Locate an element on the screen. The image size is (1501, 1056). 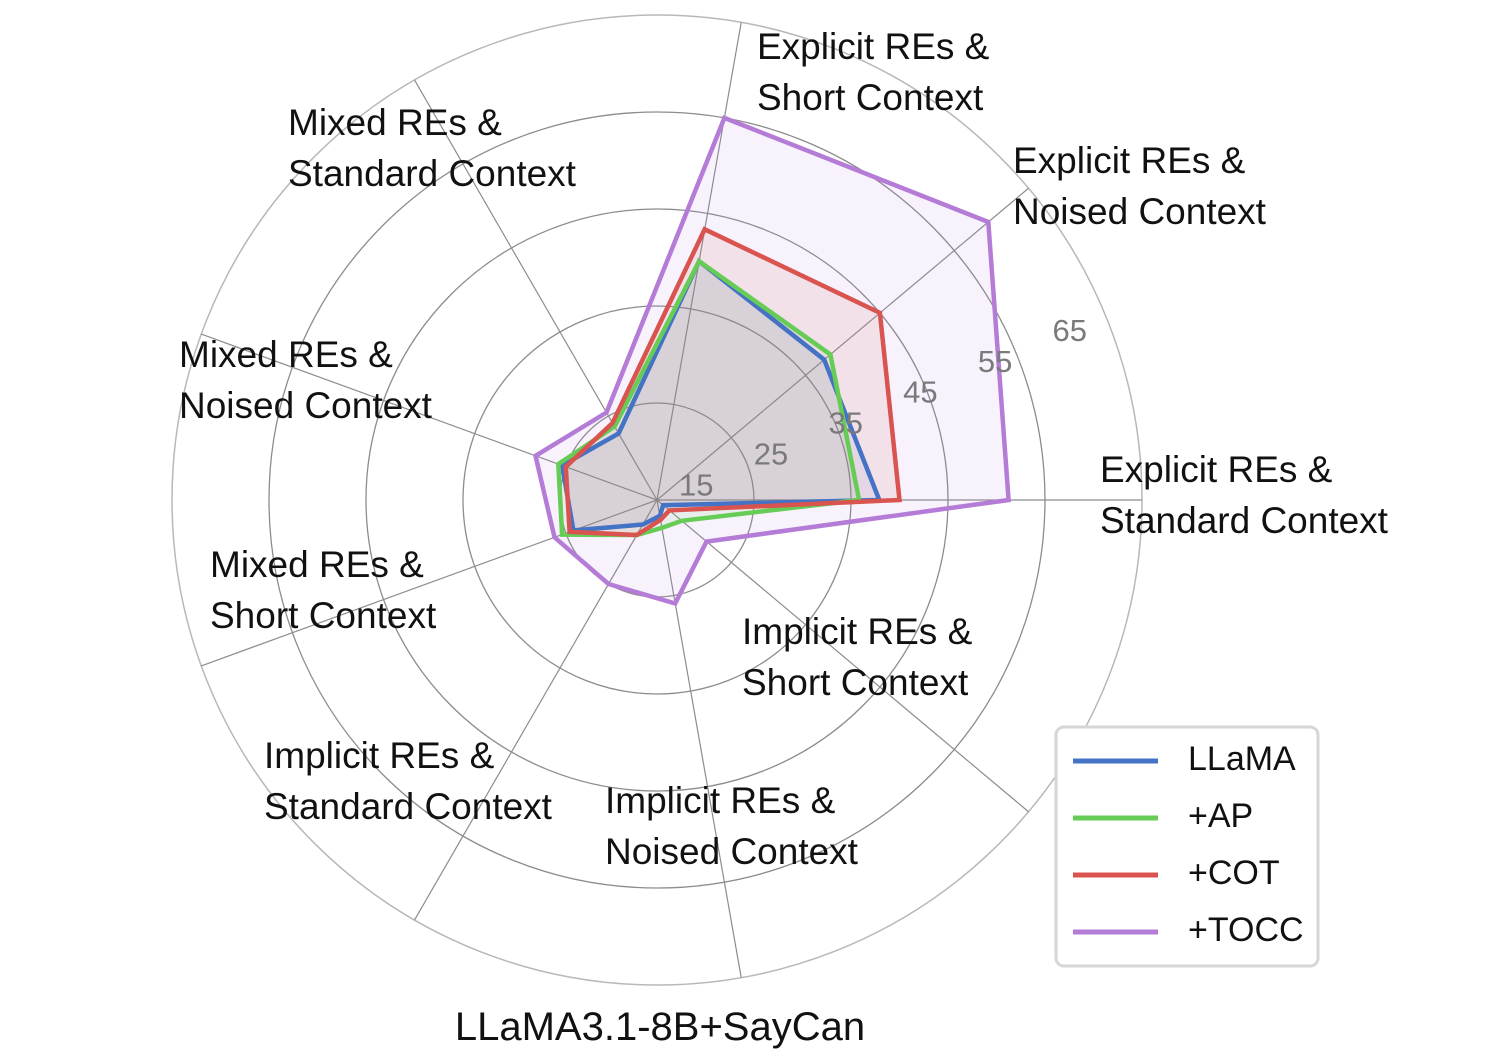
radar-series is located at coordinates (771, 360).